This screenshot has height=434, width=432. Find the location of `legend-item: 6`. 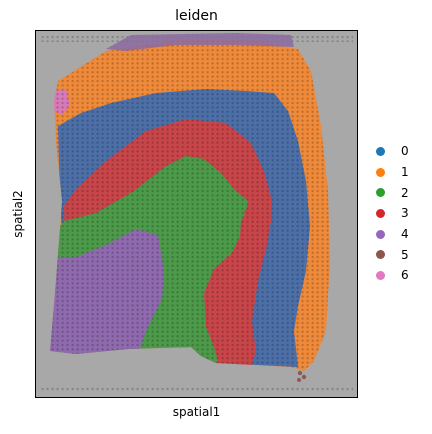

legend-item: 6 is located at coordinates (391, 275).